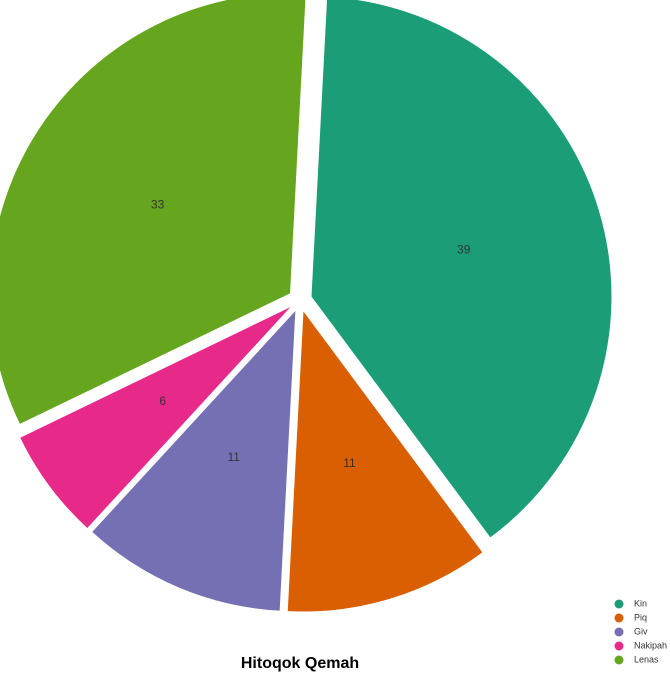 This screenshot has height=674, width=670. I want to click on slice-value-label-nakipah: 6, so click(162, 401).